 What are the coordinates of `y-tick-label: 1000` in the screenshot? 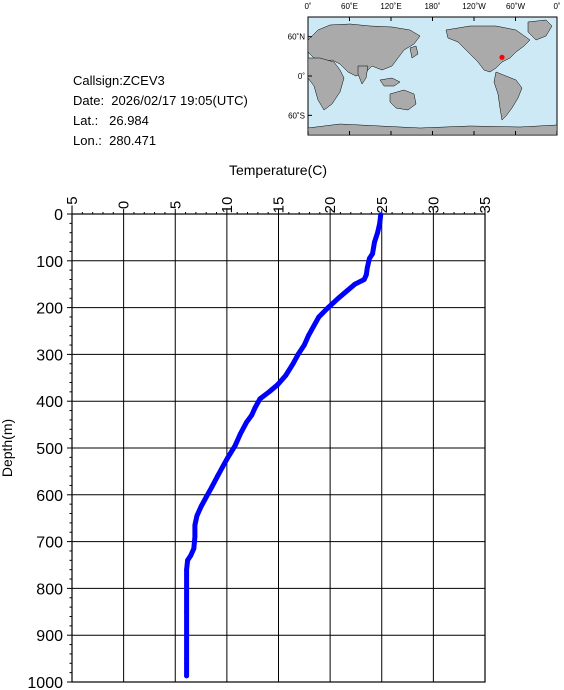 It's located at (45, 682).